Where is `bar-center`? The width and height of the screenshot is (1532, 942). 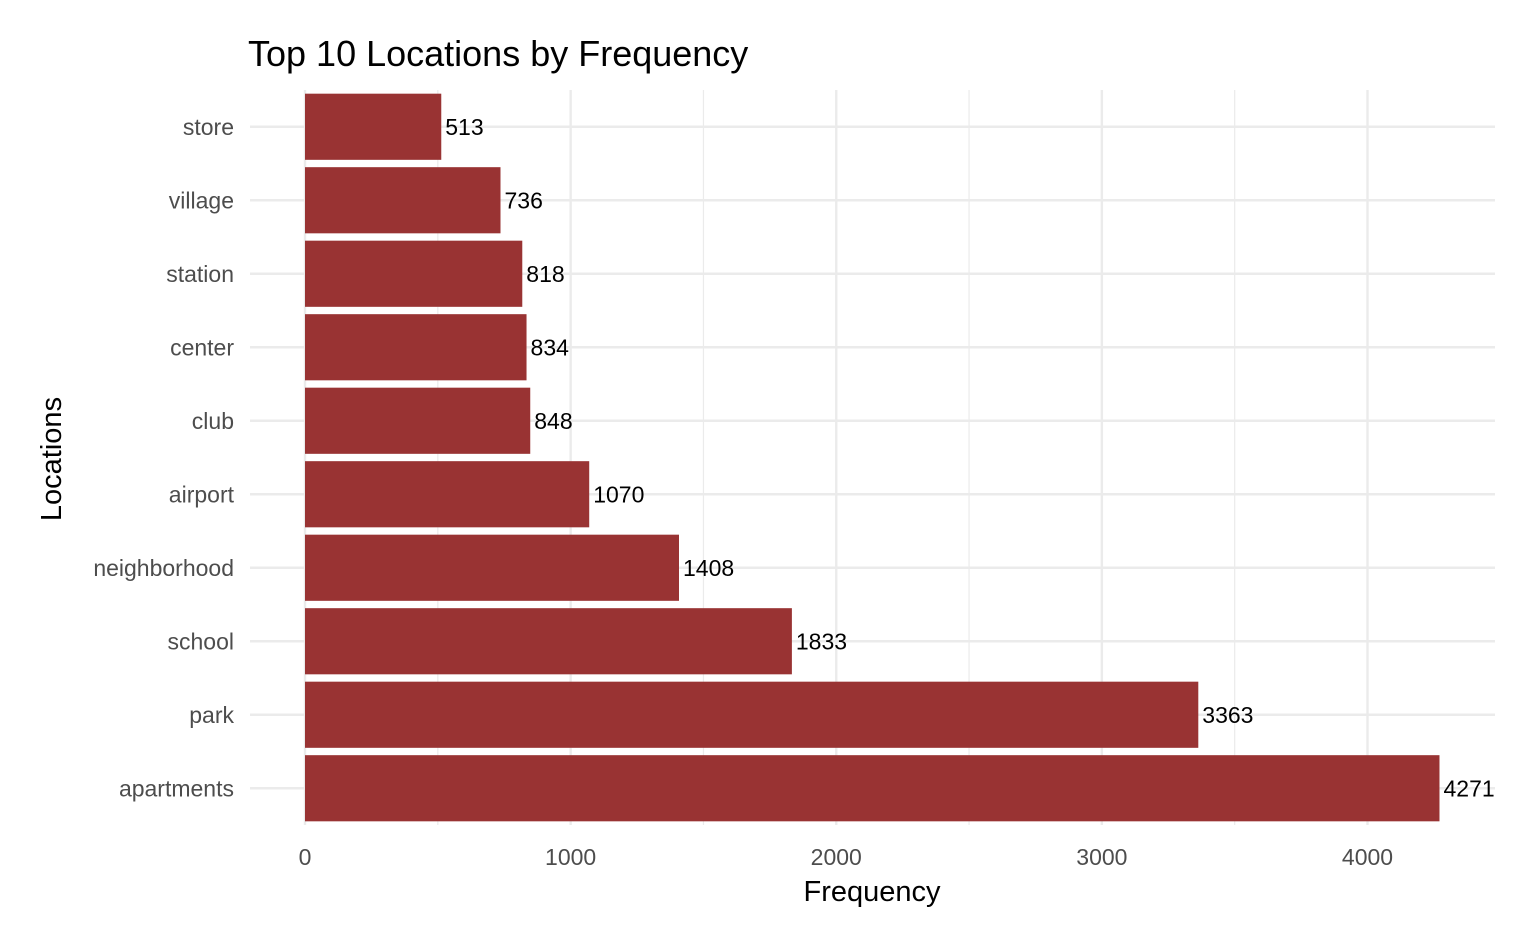 bar-center is located at coordinates (416, 347).